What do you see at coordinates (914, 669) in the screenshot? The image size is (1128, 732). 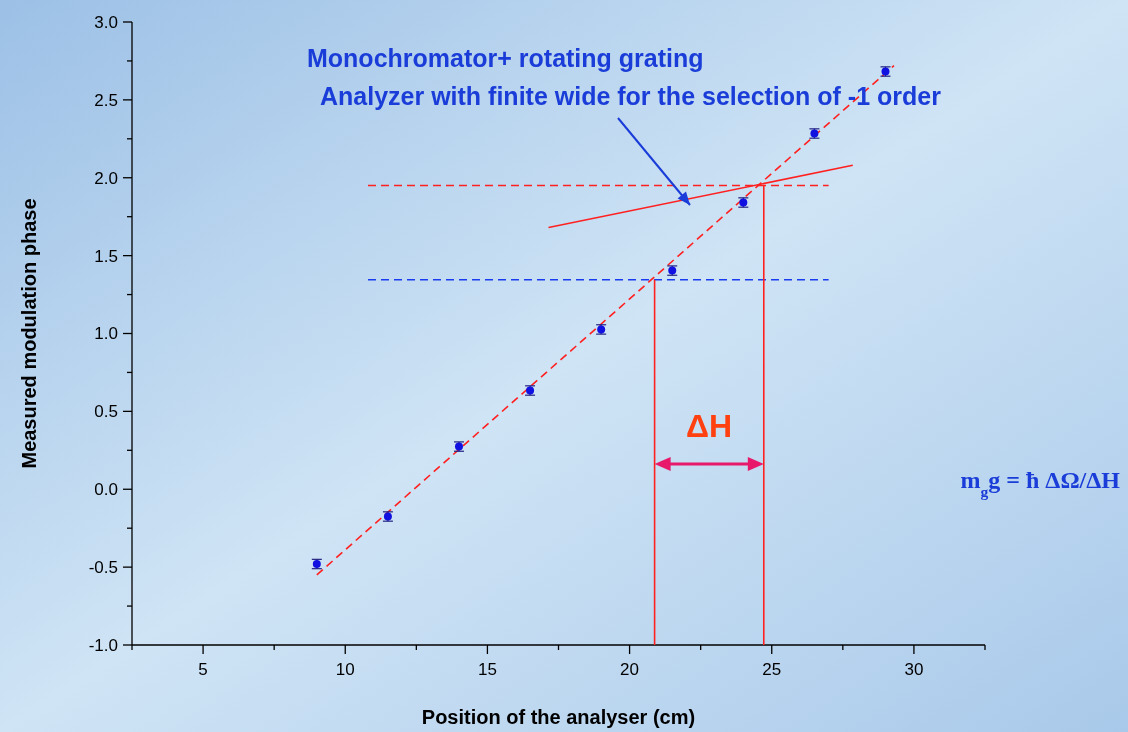 I see `x-tick-label: 30` at bounding box center [914, 669].